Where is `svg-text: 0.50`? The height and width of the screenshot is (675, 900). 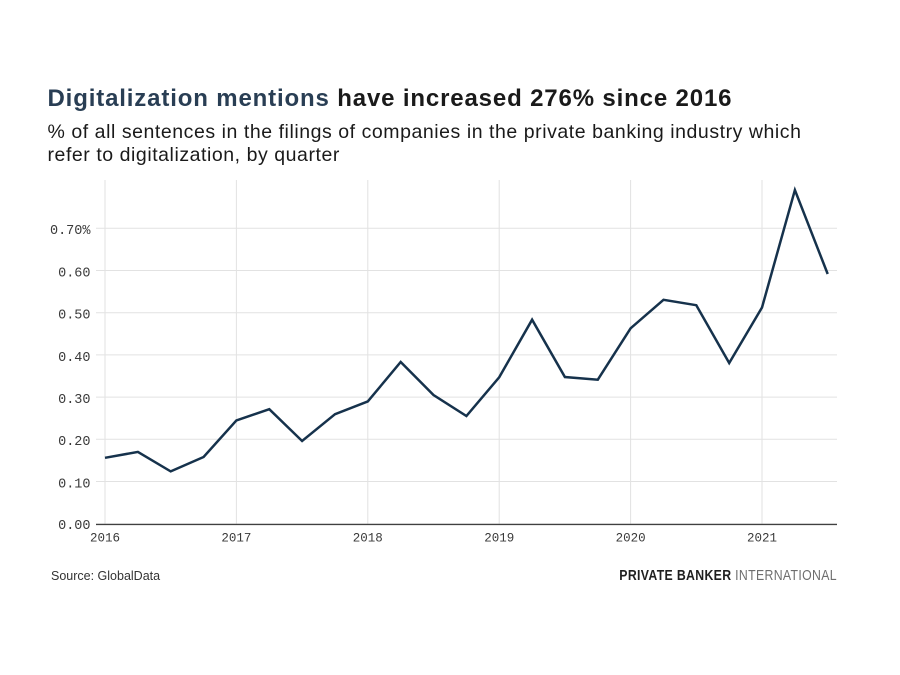
svg-text: 0.50 is located at coordinates (74, 316).